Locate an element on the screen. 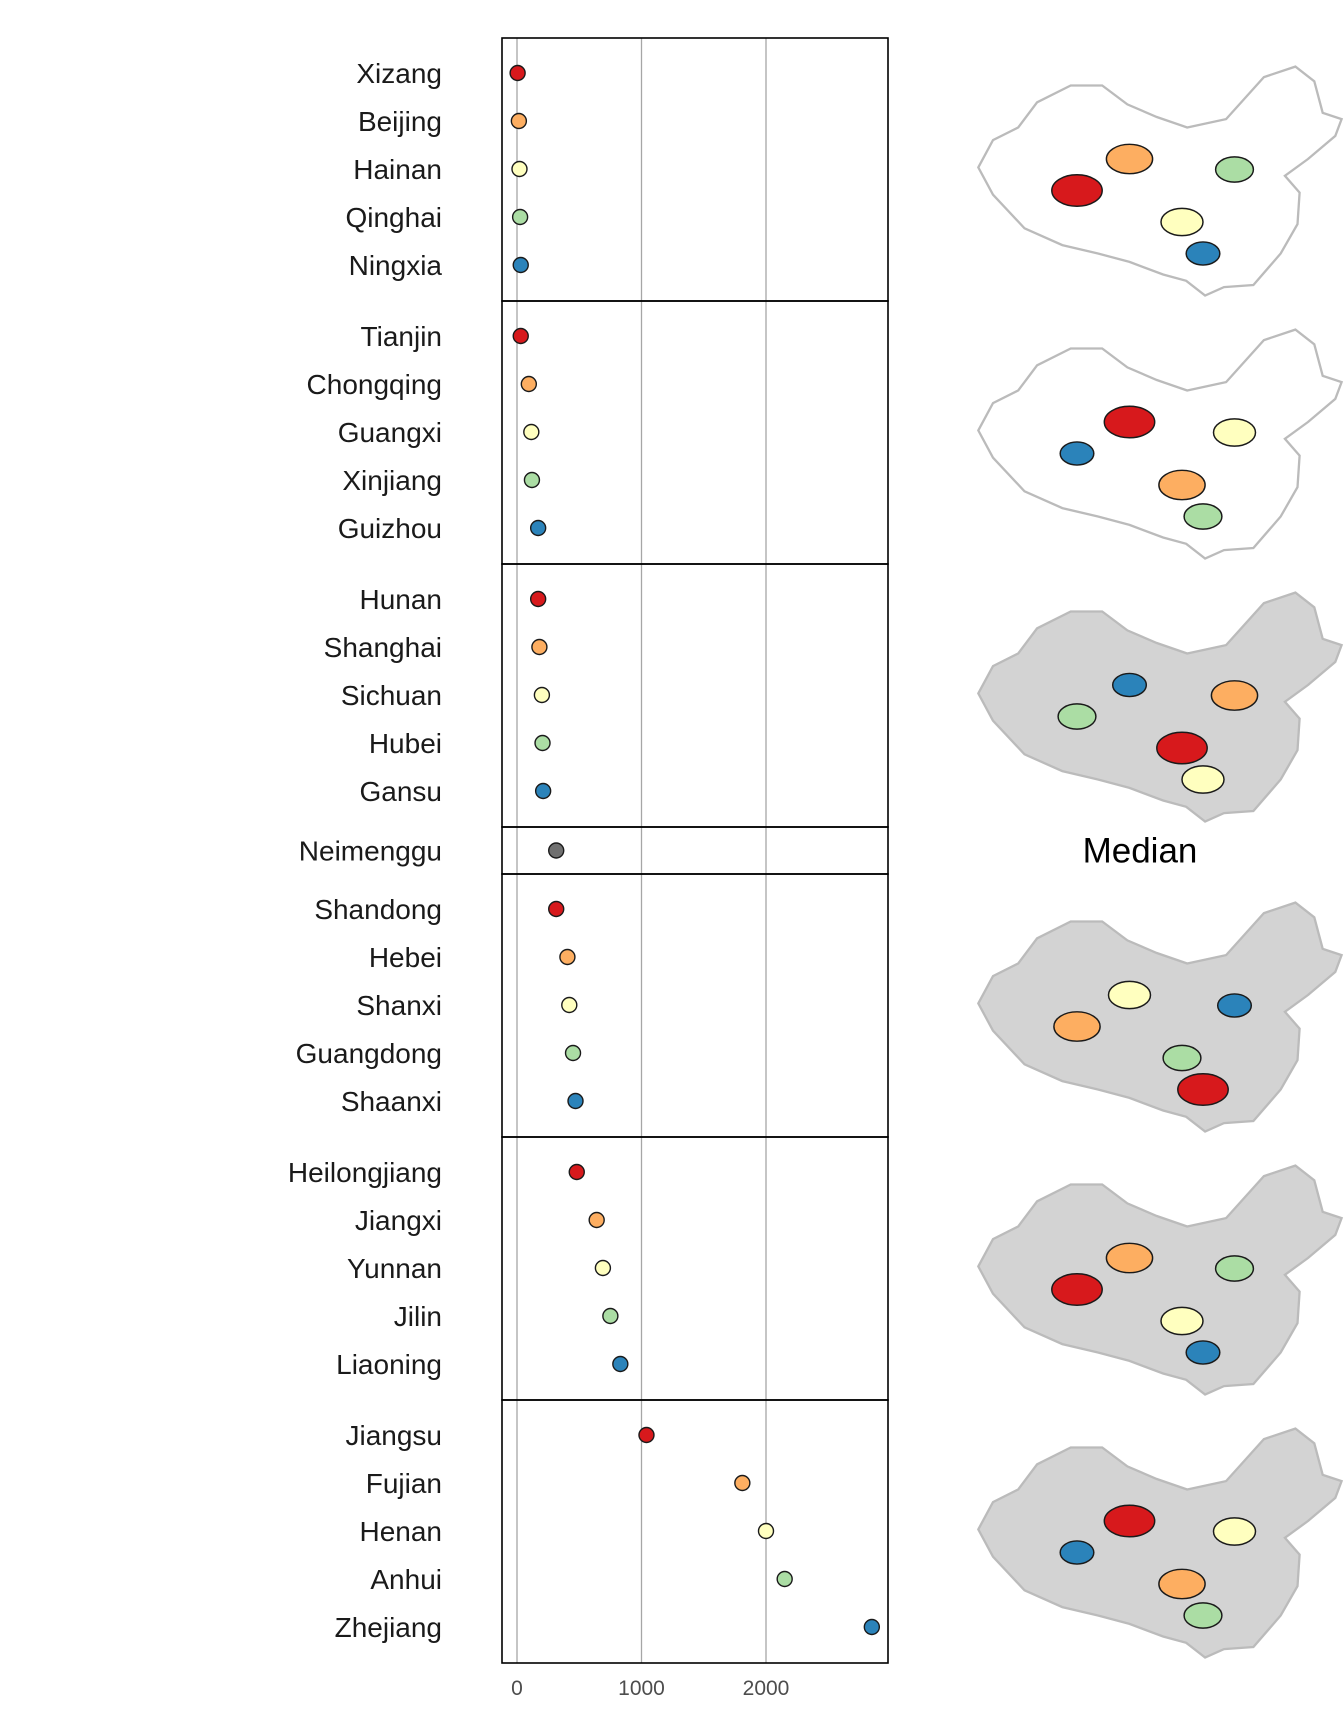 This screenshot has height=1728, width=1344. data-point-fujian is located at coordinates (742, 1483).